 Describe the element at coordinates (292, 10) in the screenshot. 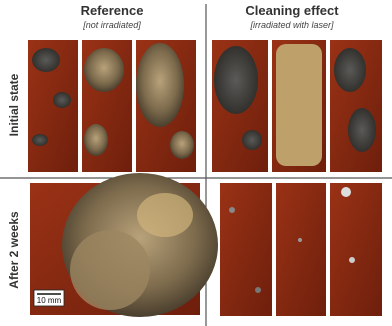

I see `column-title: Cleaning effect` at that location.